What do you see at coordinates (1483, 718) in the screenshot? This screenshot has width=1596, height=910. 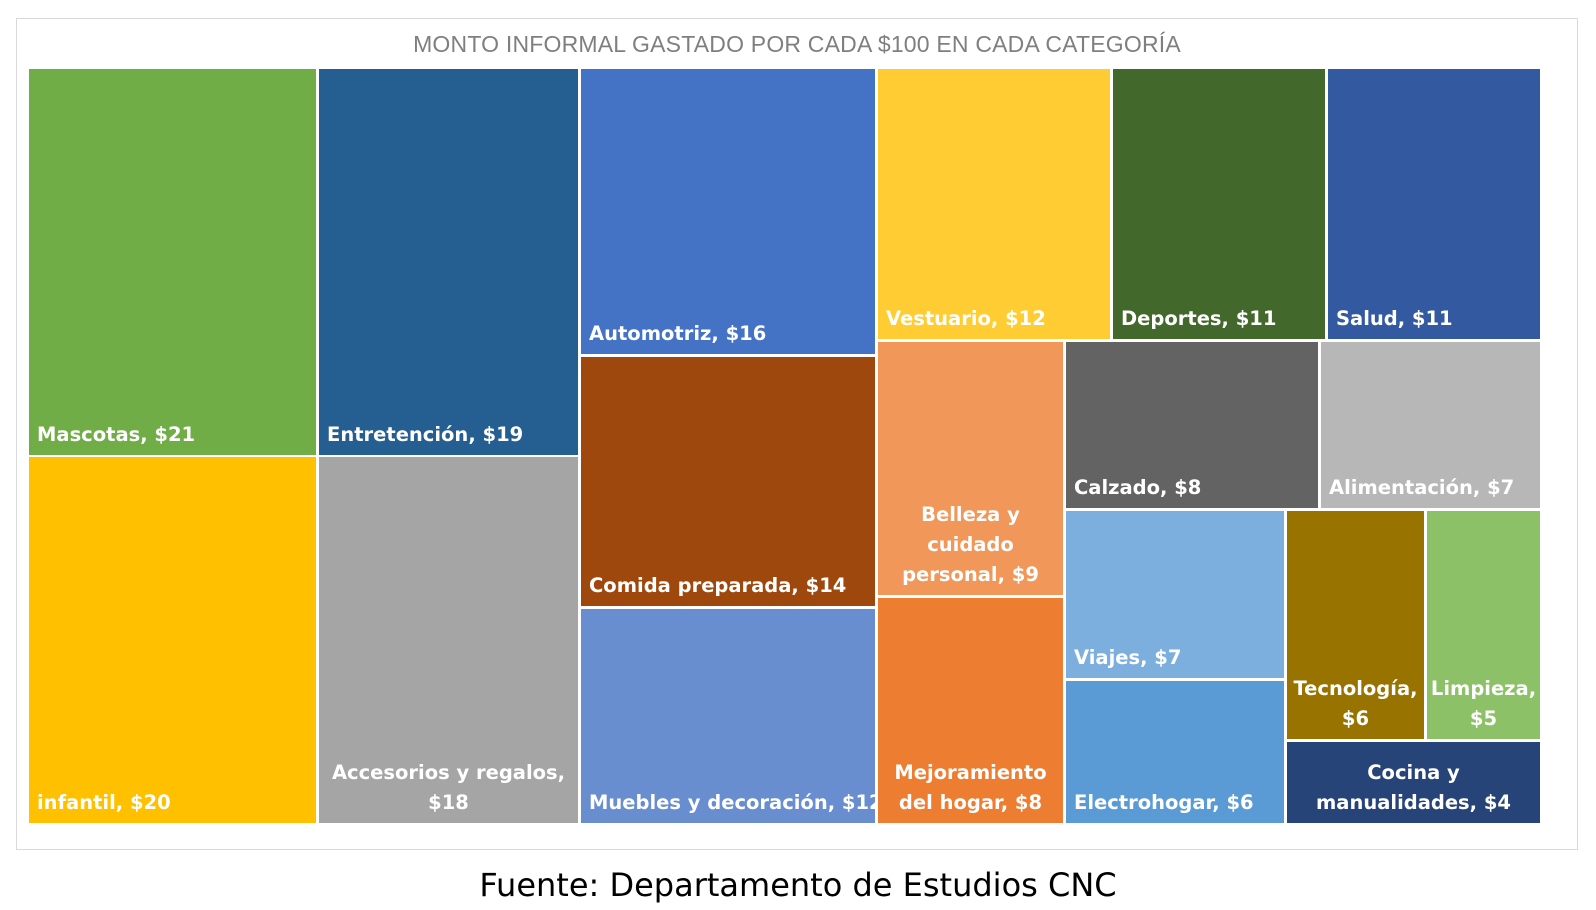 I see `tile-label-line: $5` at bounding box center [1483, 718].